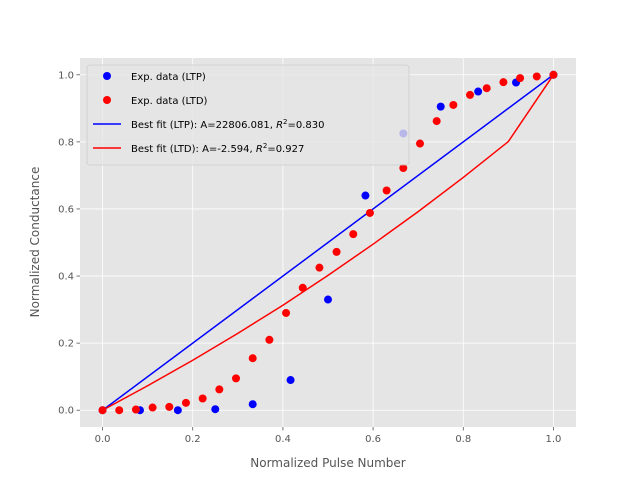  I want to click on x-tick-label: 0.0, so click(103, 439).